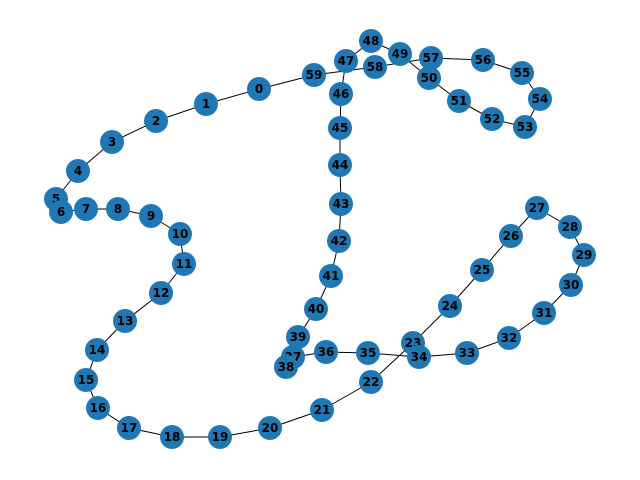  I want to click on node-12: 12, so click(161, 293).